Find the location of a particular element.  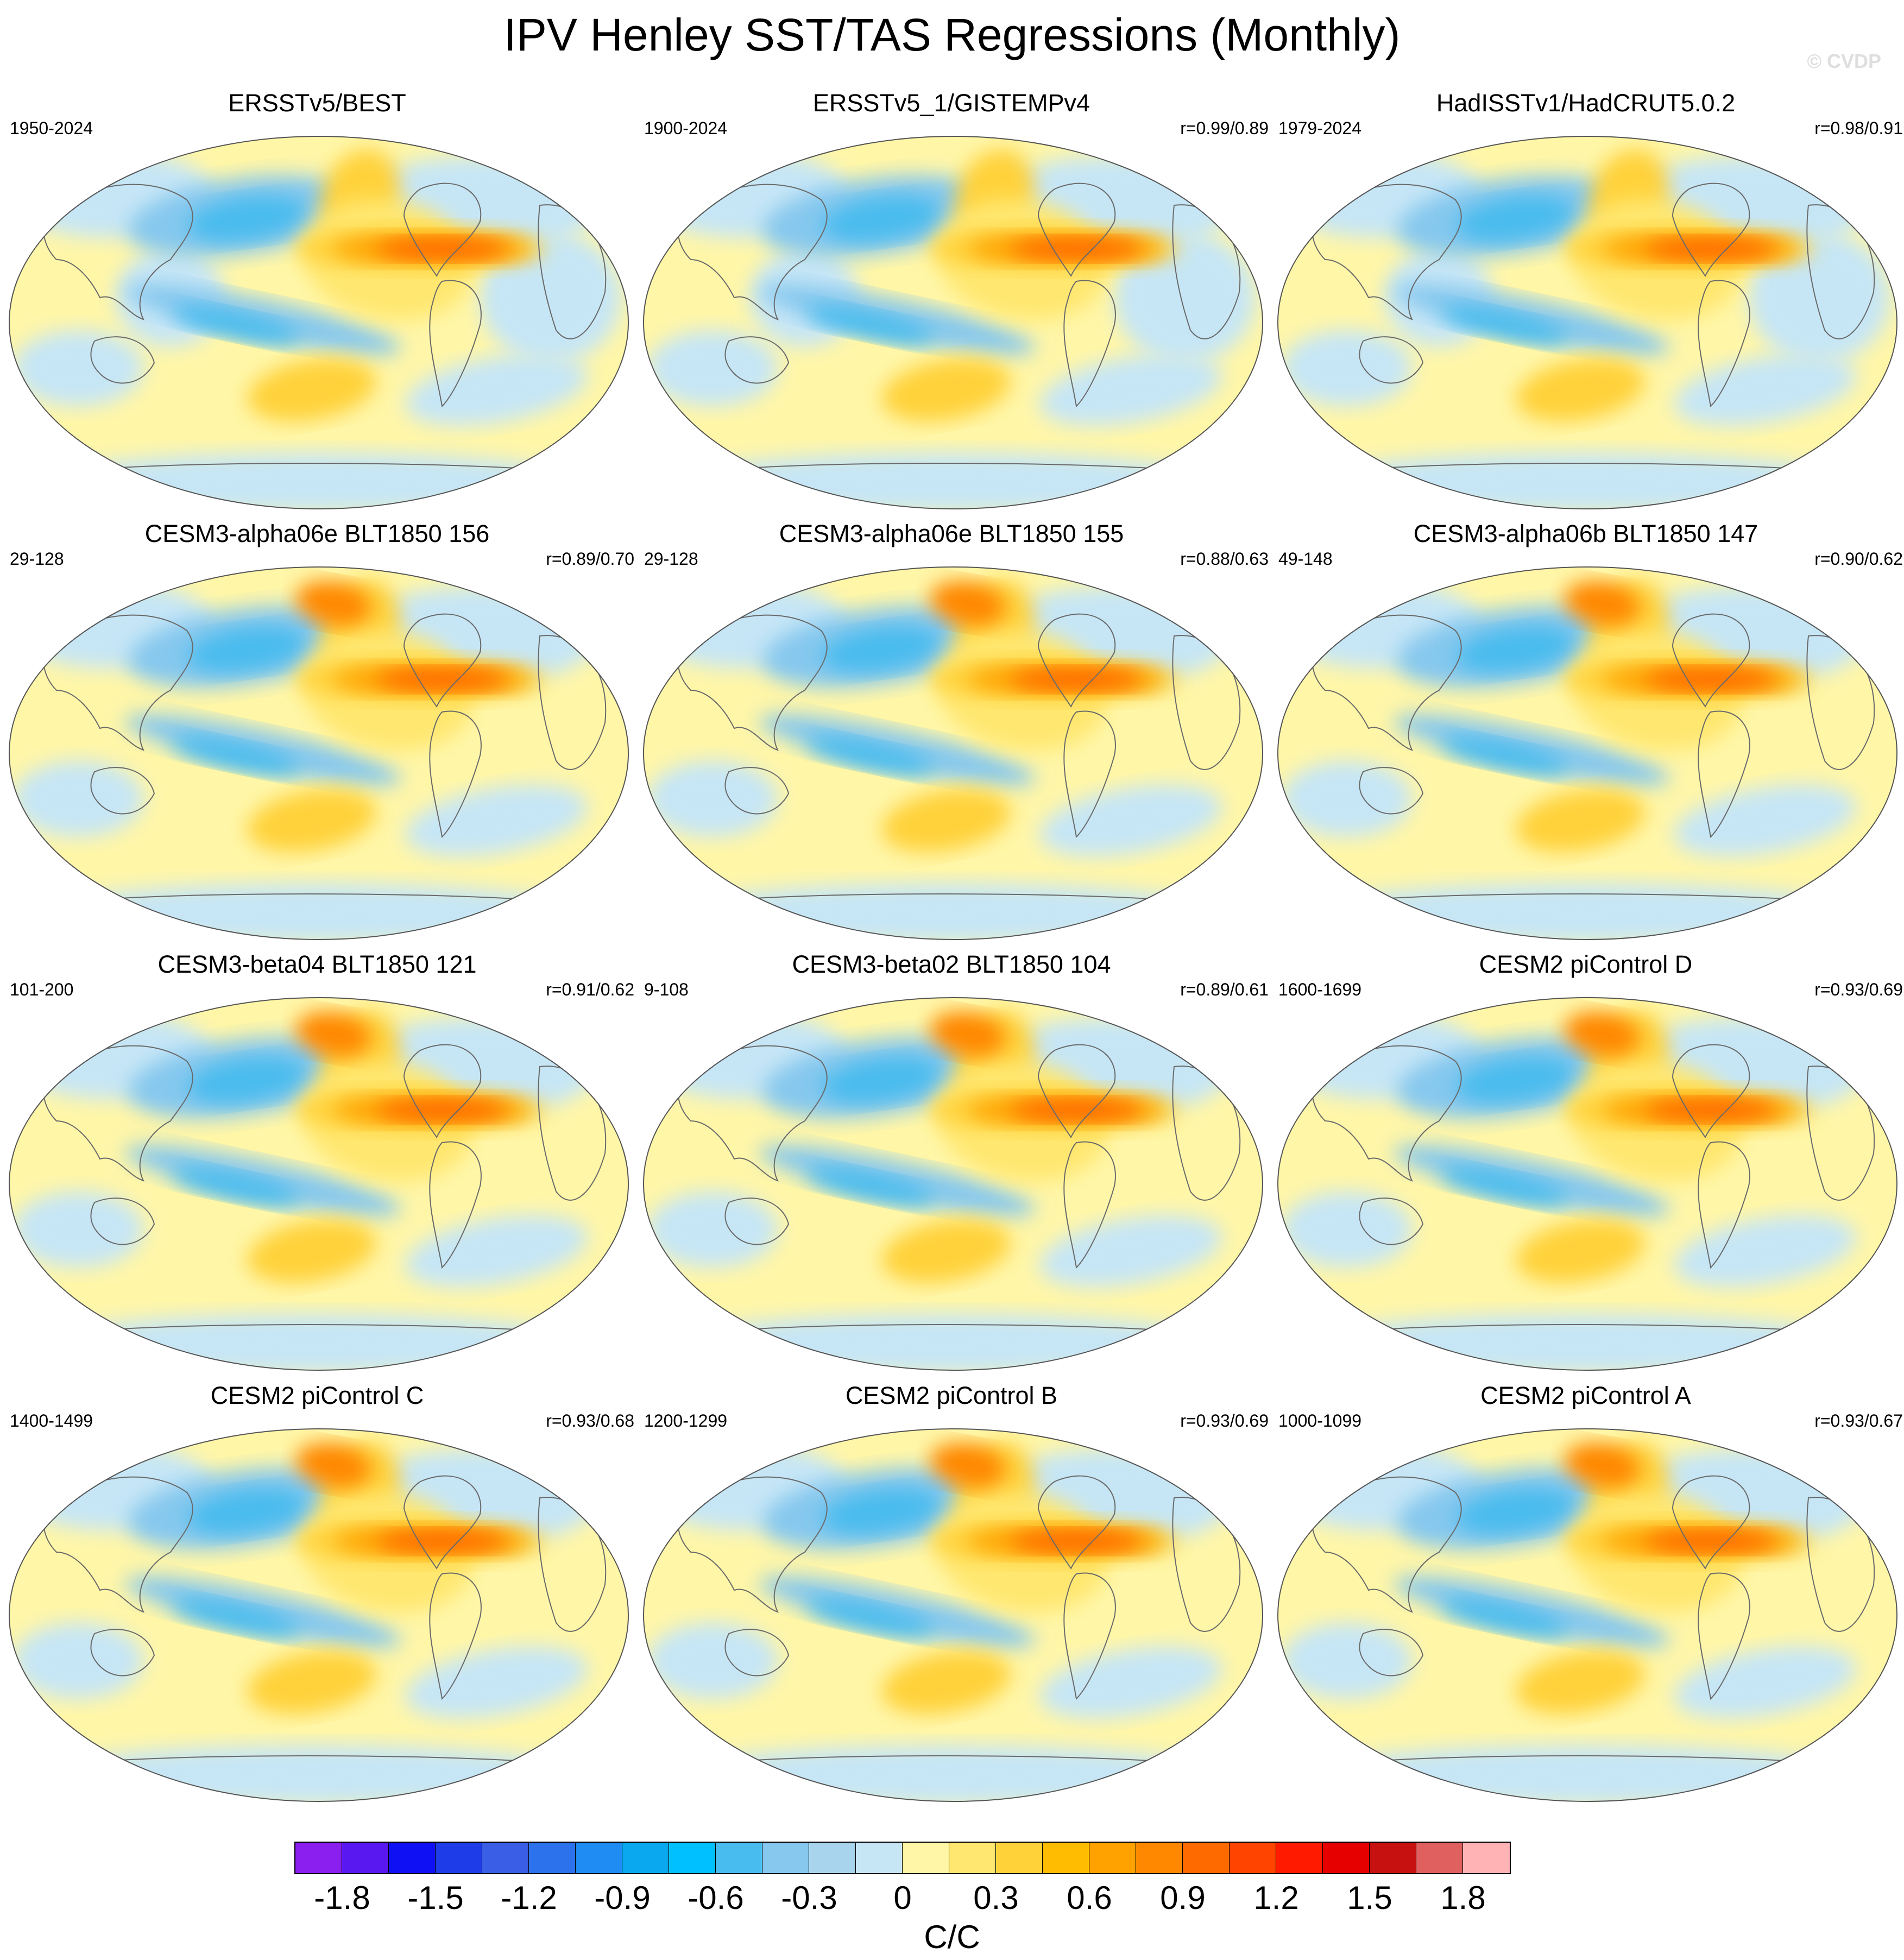

colorbar-tick-label: 0.3 is located at coordinates (996, 1898).